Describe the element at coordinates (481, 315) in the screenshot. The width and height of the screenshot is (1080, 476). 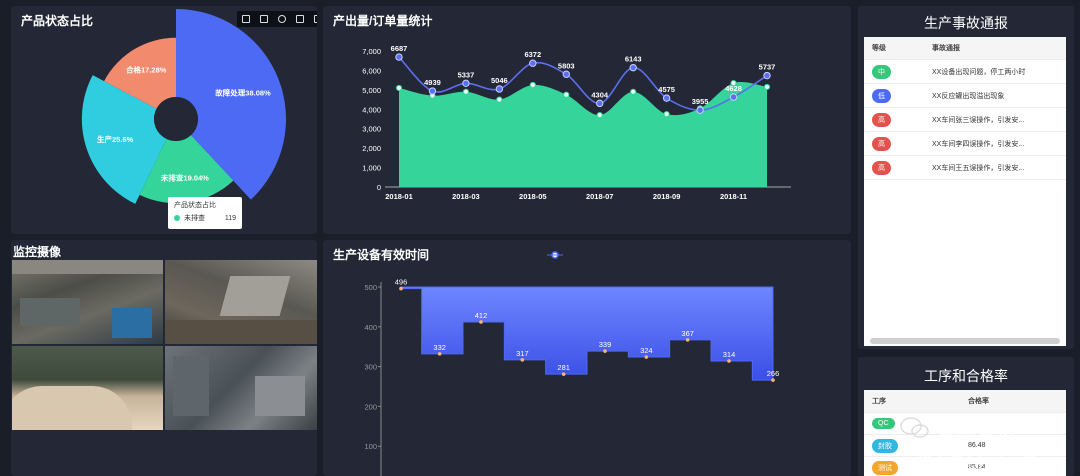
I see `data-label: 412` at that location.